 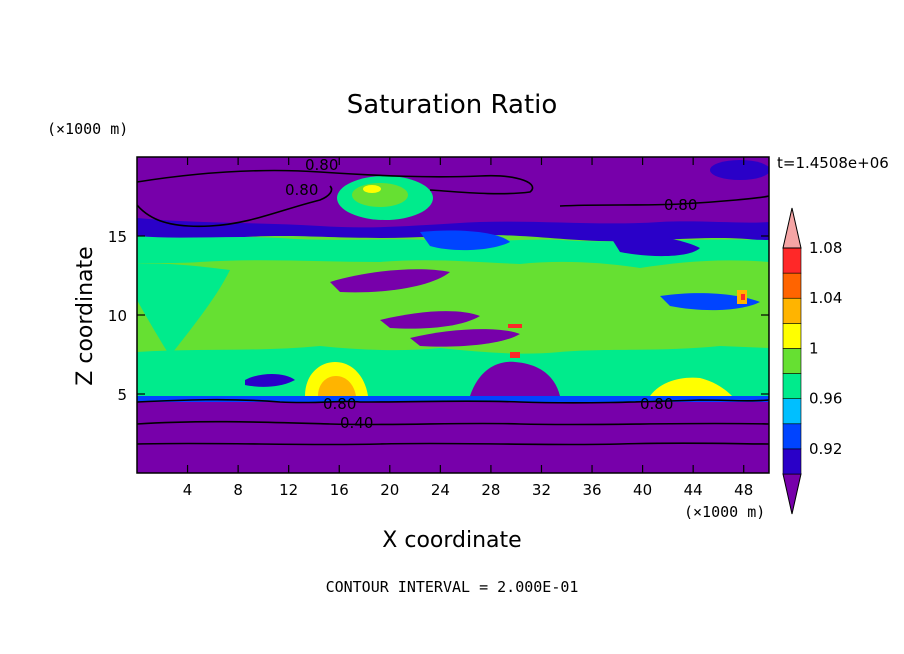 I want to click on x-tick-label: 40, so click(x=642, y=490).